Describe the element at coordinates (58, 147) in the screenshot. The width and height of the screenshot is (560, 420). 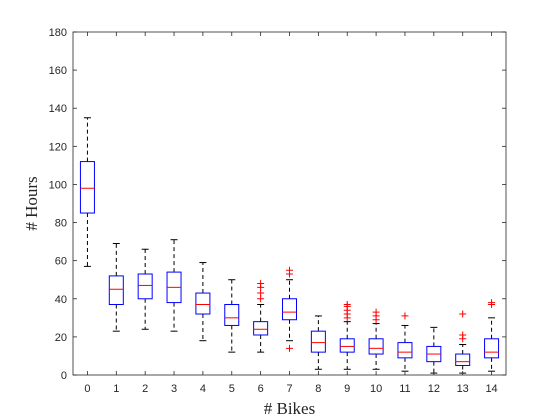
I see `y-tick-label: 120` at that location.